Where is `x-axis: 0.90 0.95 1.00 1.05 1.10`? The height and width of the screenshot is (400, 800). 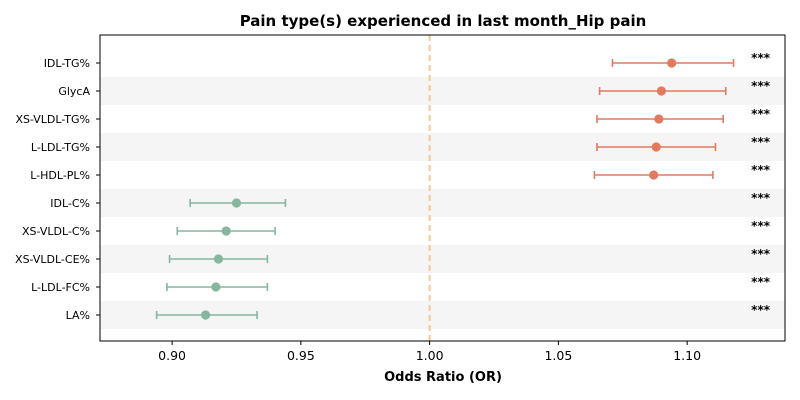 x-axis: 0.90 0.95 1.00 1.05 1.10 is located at coordinates (429, 352).